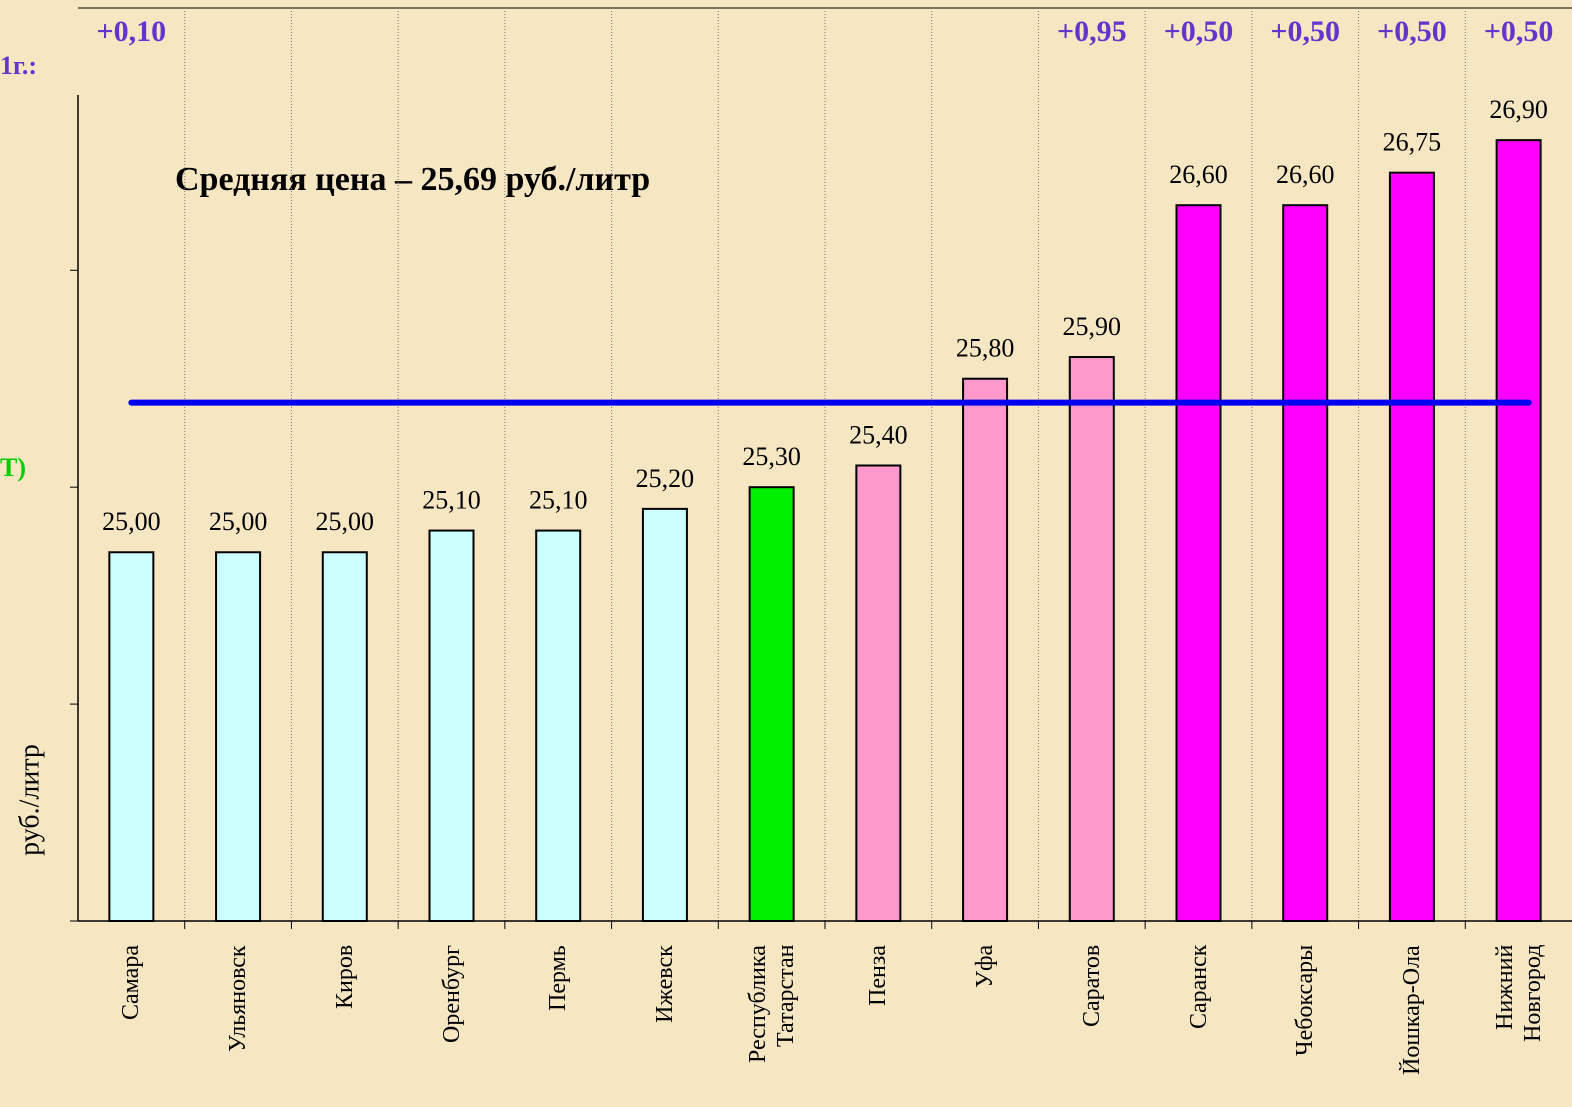 The width and height of the screenshot is (1572, 1107). I want to click on data-label: 26,75, so click(1412, 142).